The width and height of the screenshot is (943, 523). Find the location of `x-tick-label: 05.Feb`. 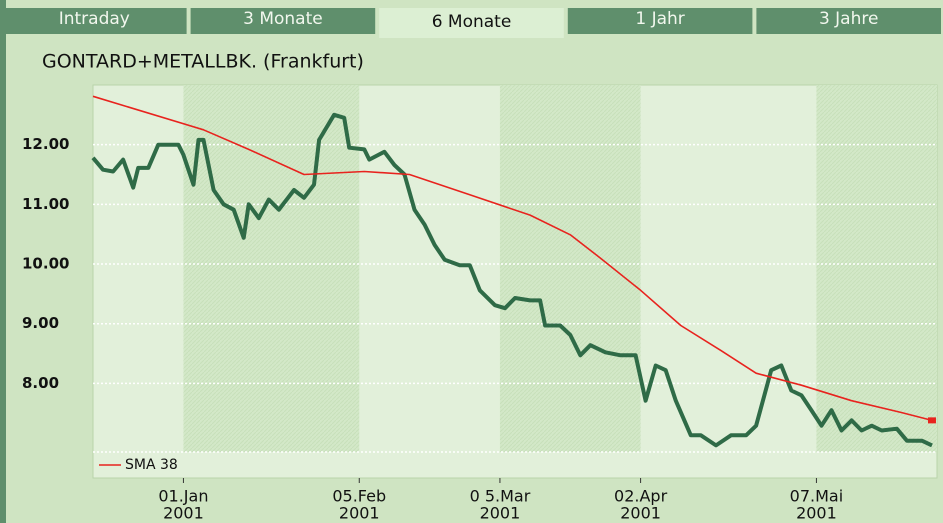

x-tick-label: 05.Feb is located at coordinates (359, 496).